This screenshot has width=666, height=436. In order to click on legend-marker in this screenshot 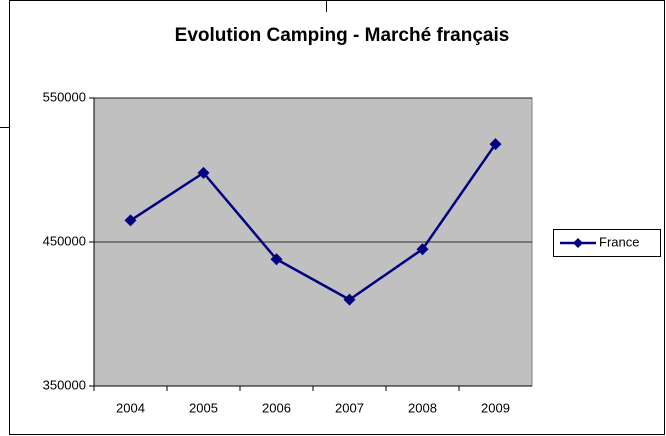, I will do `click(578, 243)`.